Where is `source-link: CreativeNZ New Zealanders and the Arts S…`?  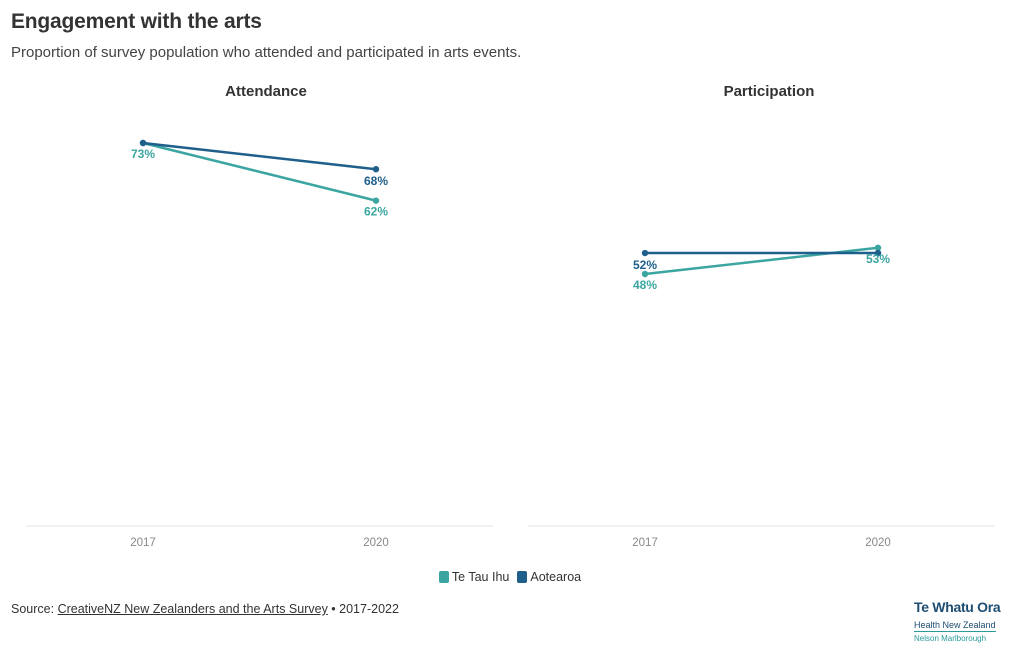 source-link: CreativeNZ New Zealanders and the Arts S… is located at coordinates (192, 609).